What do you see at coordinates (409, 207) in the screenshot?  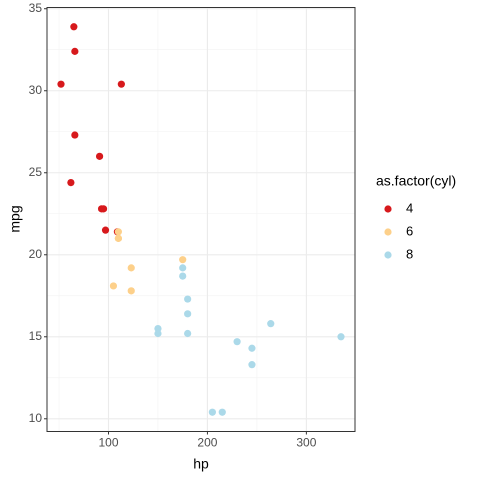 I see `legend-label: 4` at bounding box center [409, 207].